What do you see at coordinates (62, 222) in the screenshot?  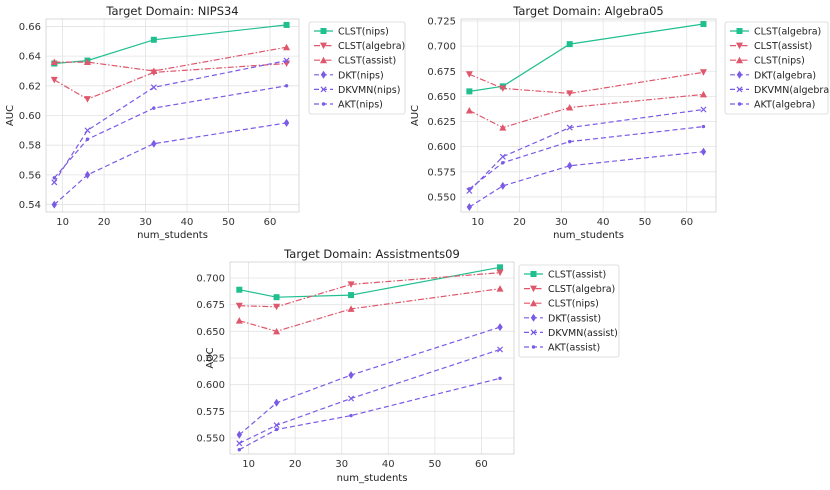 I see `x-tick-label: 10` at bounding box center [62, 222].